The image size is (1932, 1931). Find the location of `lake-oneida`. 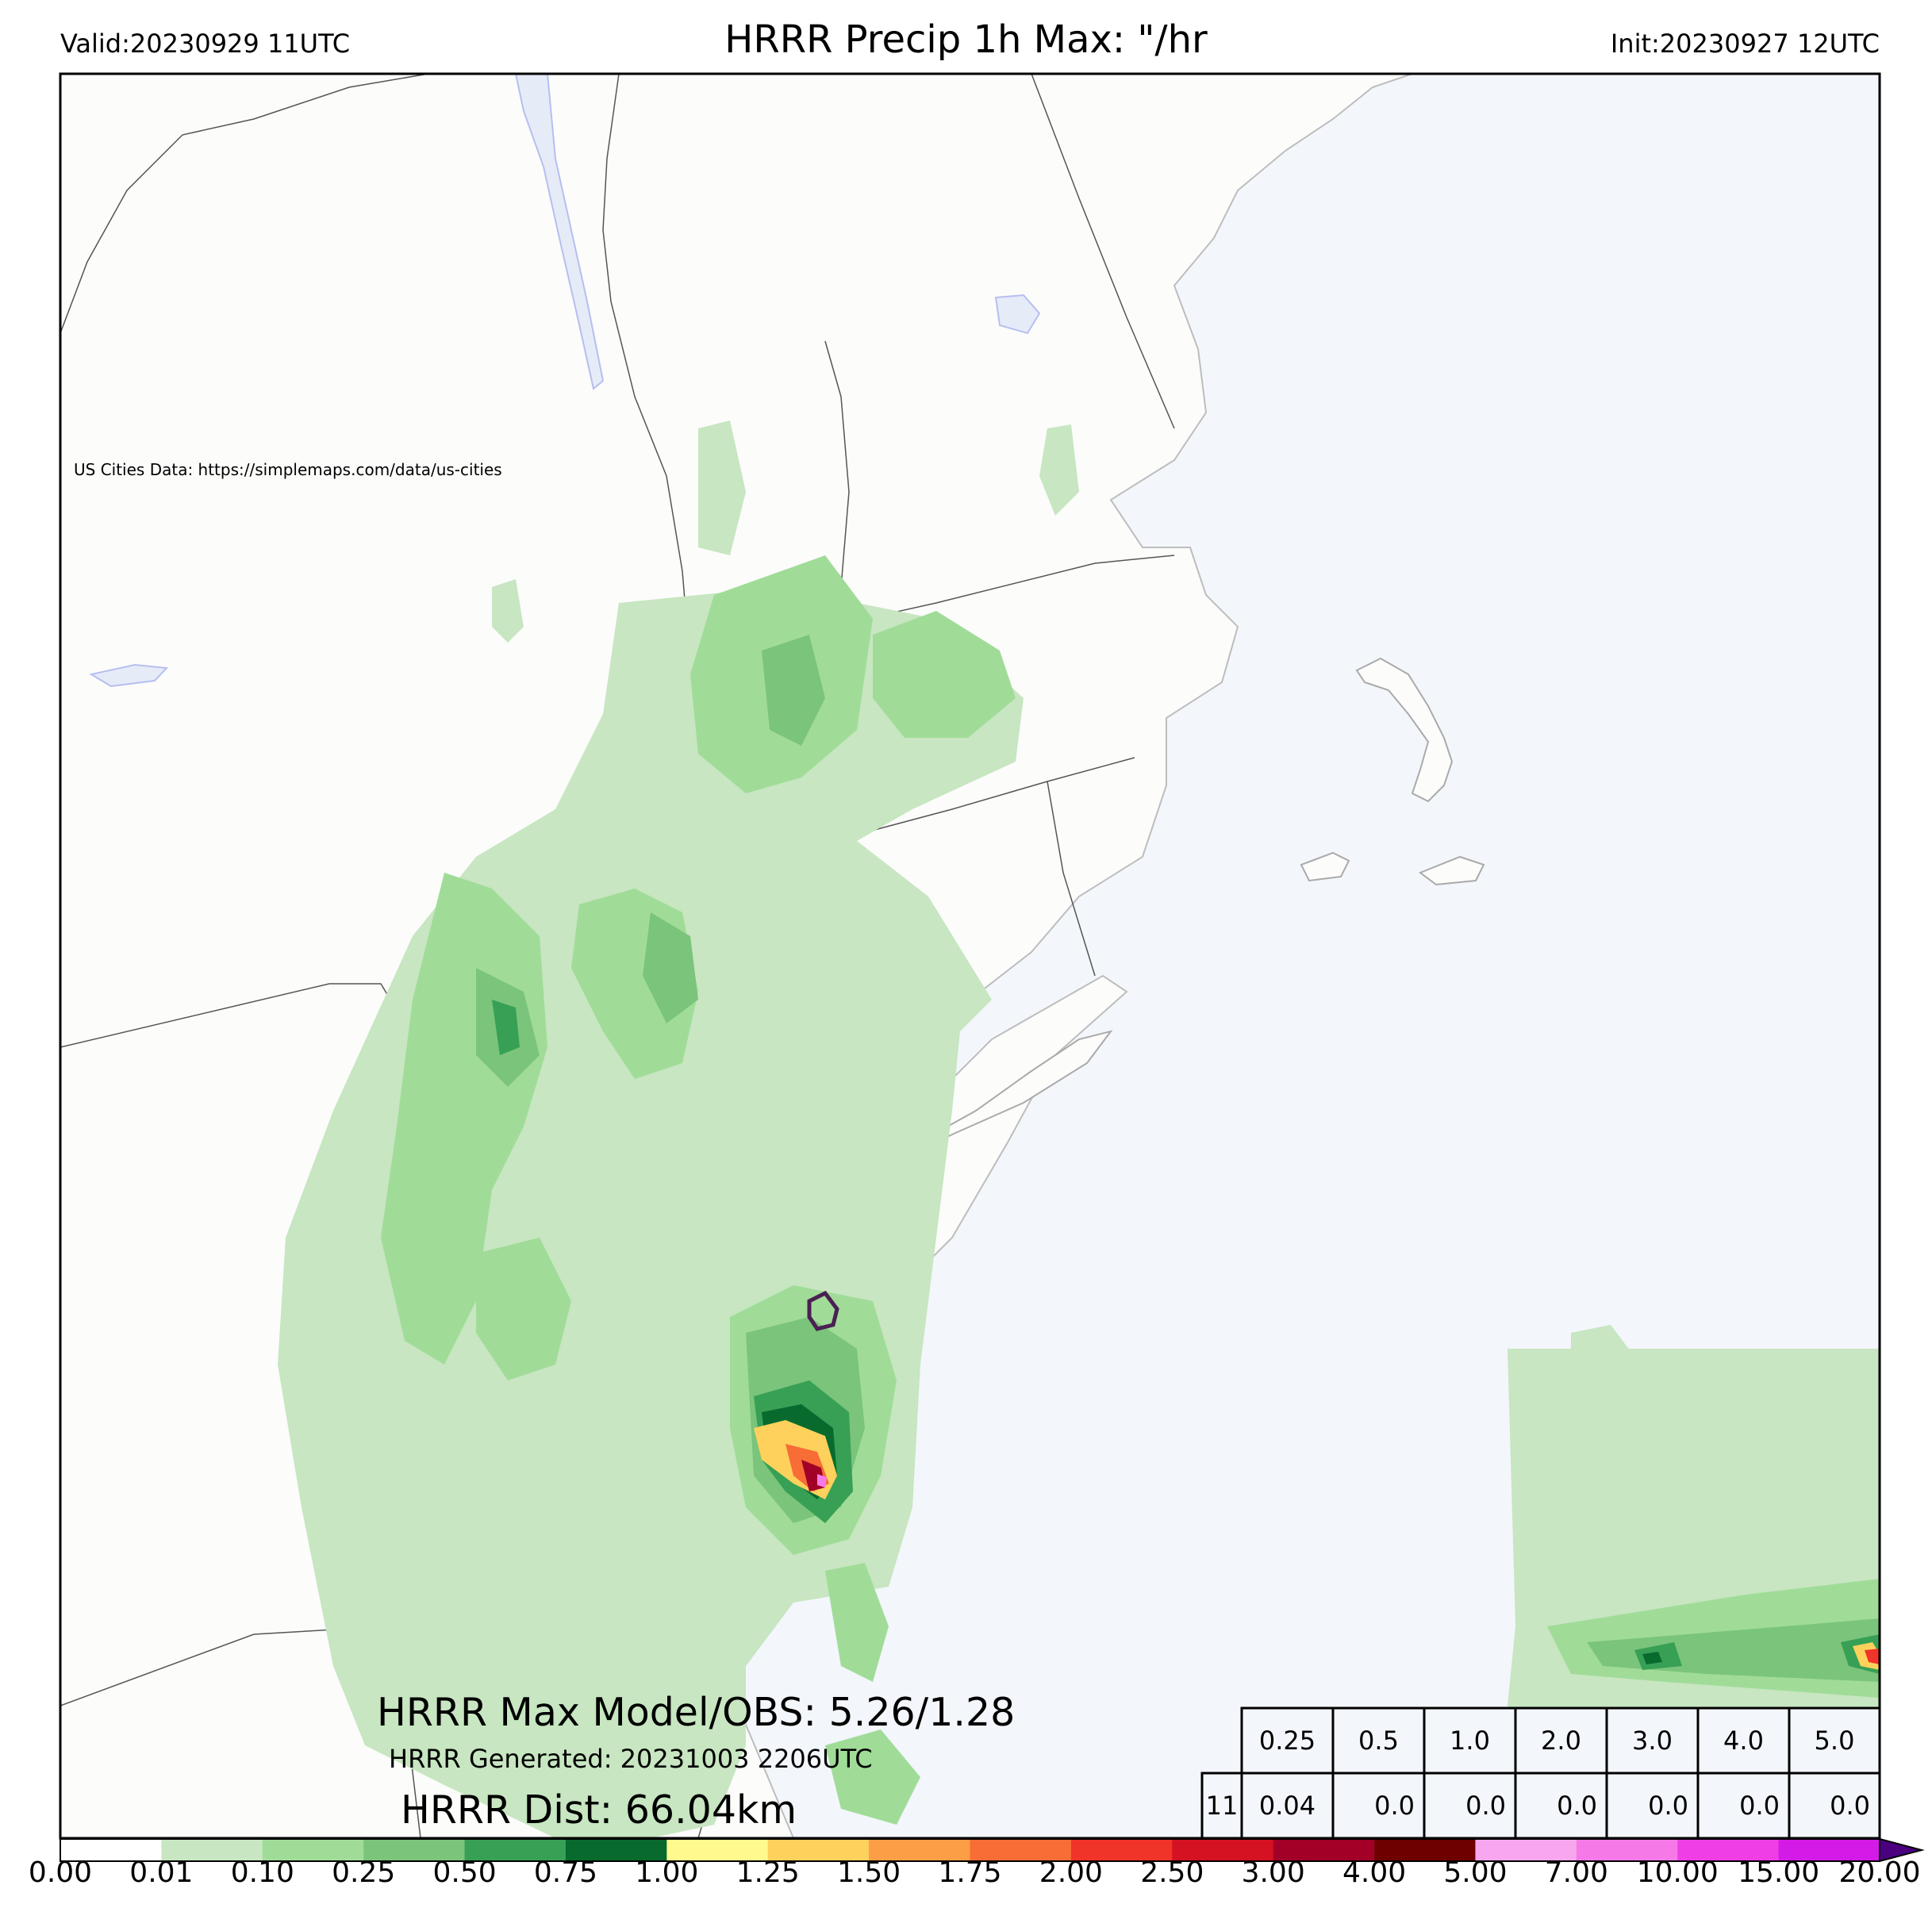

lake-oneida is located at coordinates (129, 675).